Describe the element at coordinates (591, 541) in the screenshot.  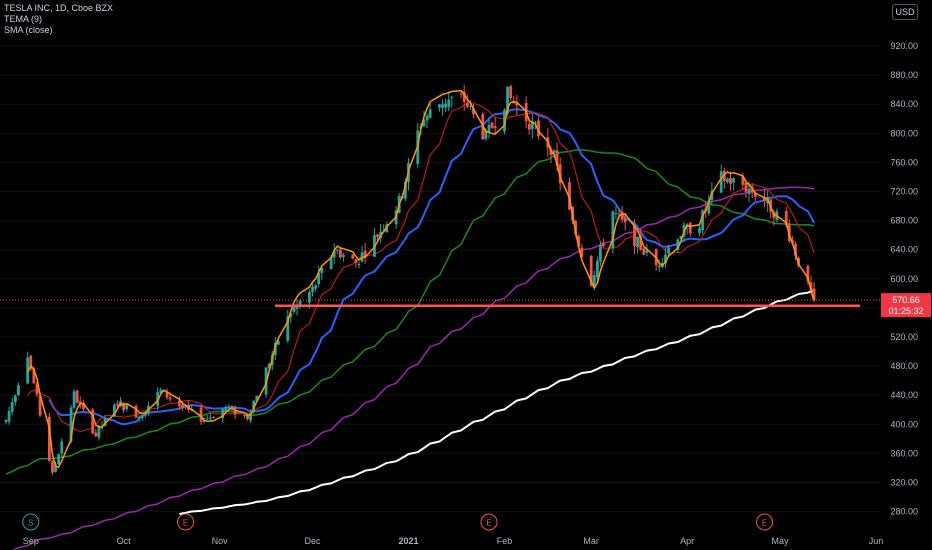
I see `x-tick-label: Mar` at that location.